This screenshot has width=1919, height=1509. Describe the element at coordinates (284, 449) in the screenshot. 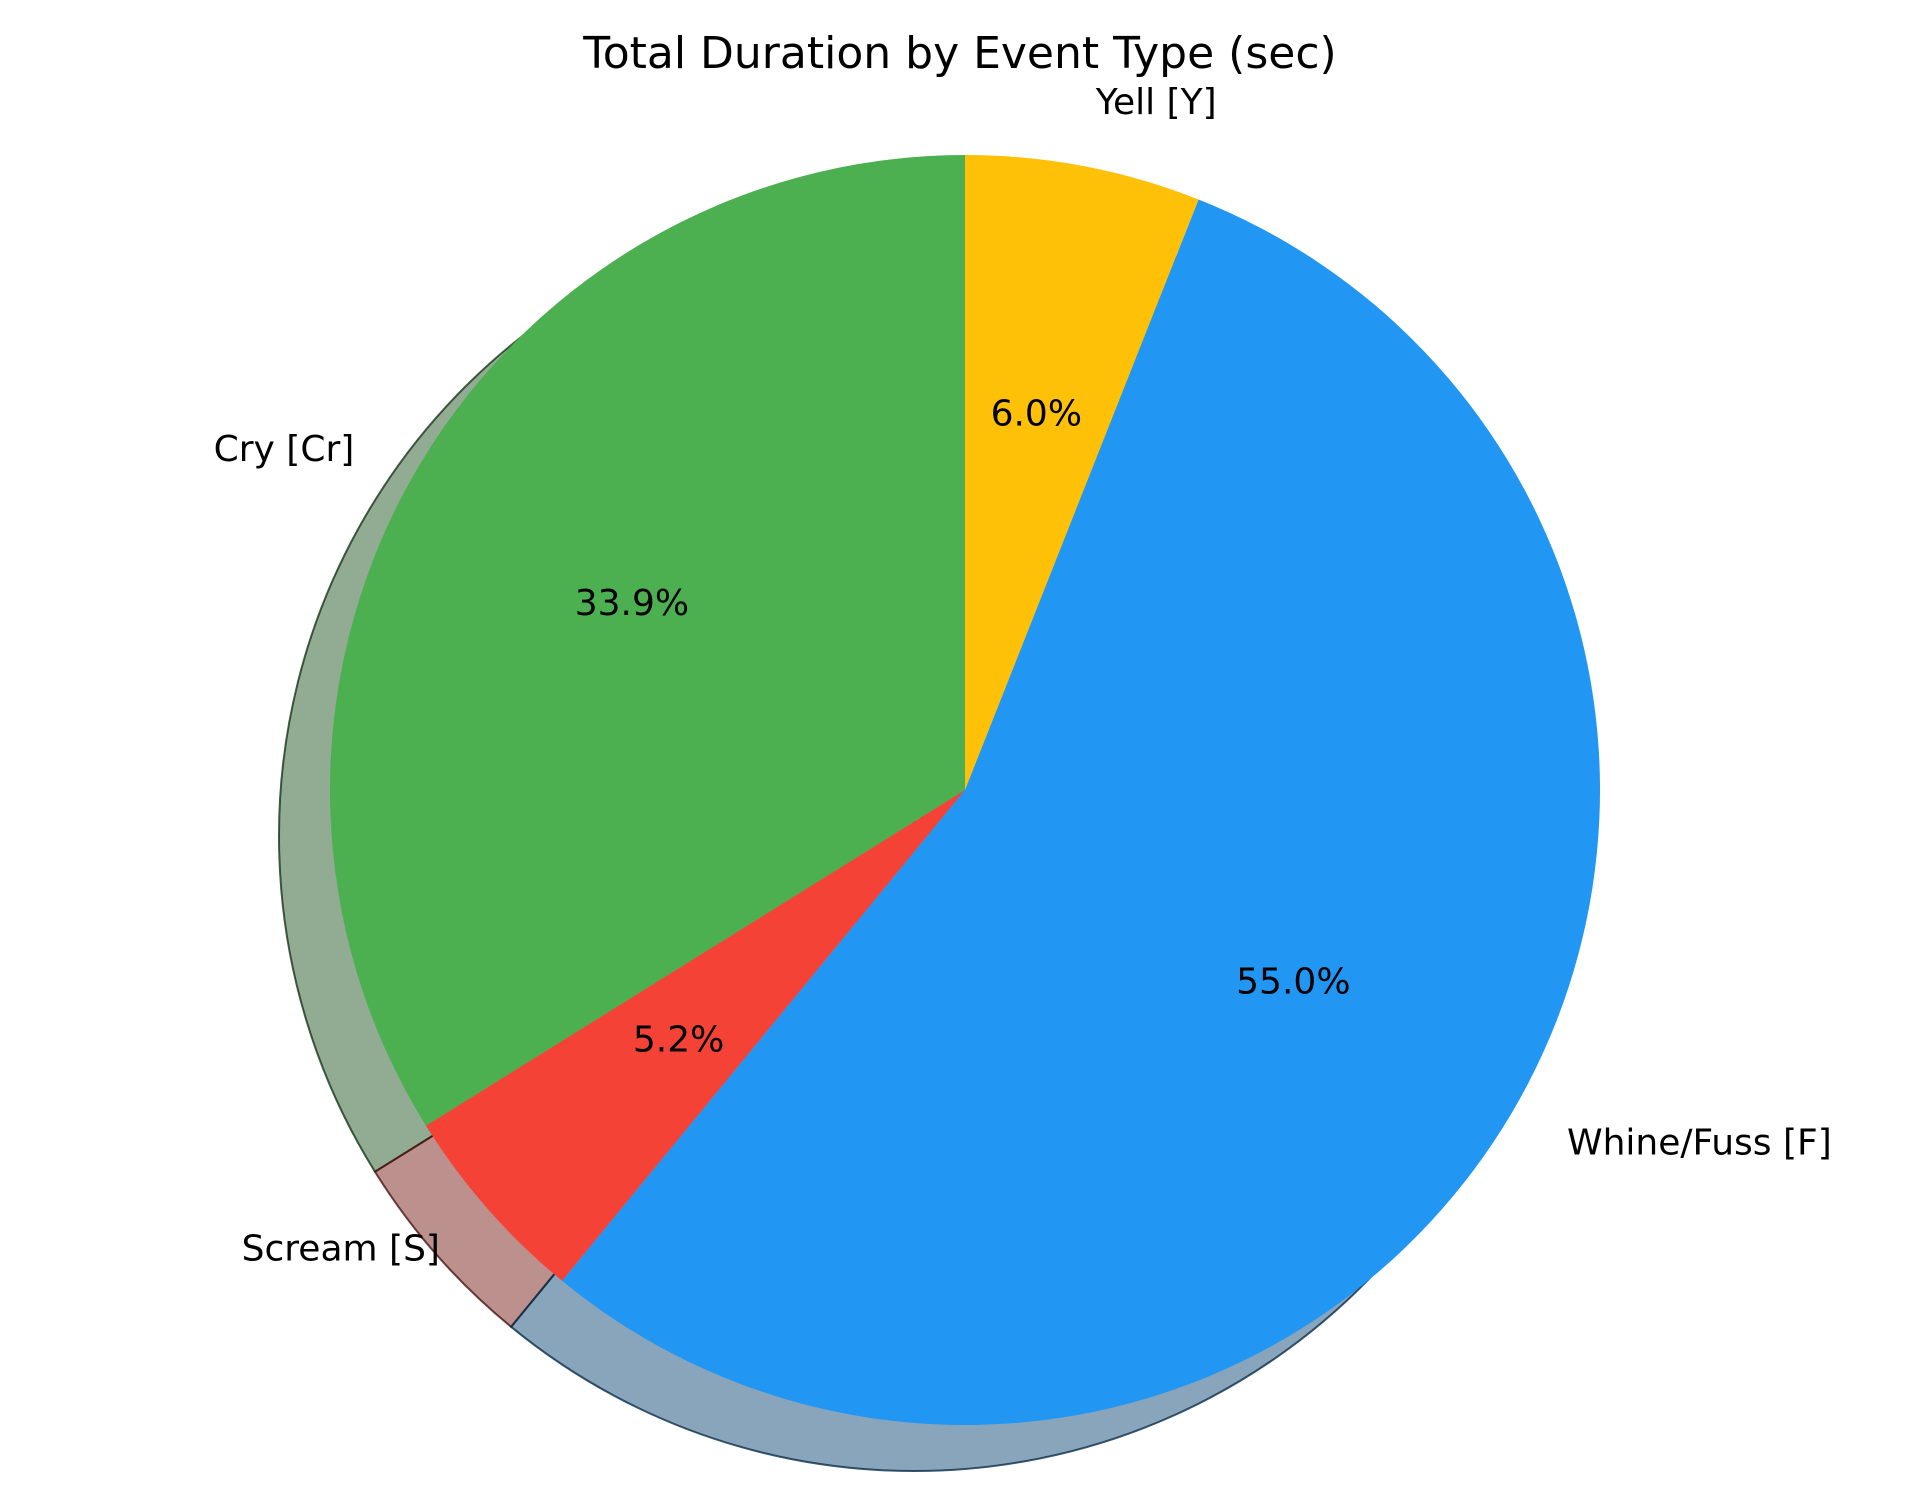

I see `slice-label-cry-cr: Cry [Cr]` at that location.